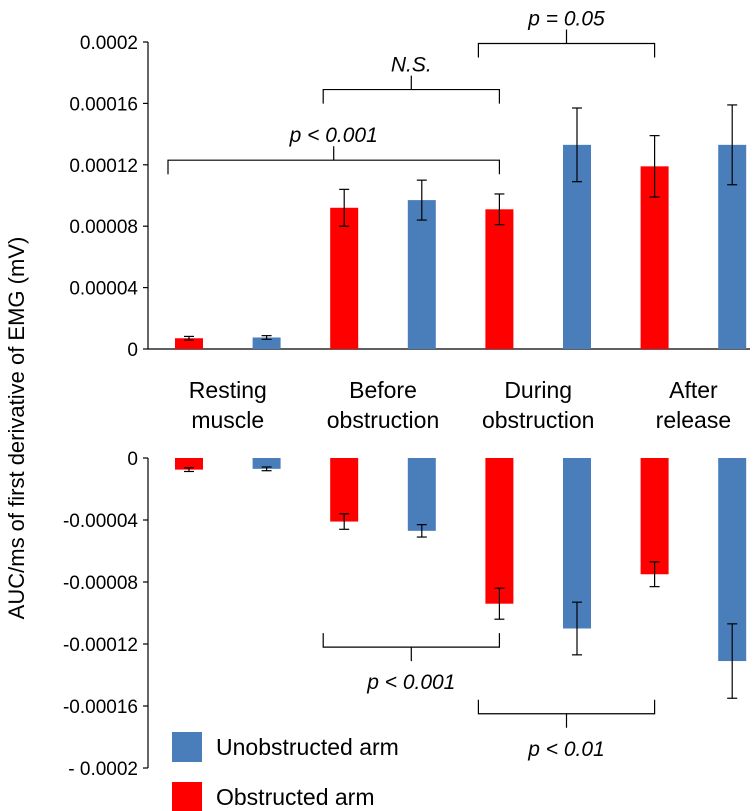 Image resolution: width=756 pixels, height=811 pixels. What do you see at coordinates (383, 390) in the screenshot?
I see `category-label-line: Before` at bounding box center [383, 390].